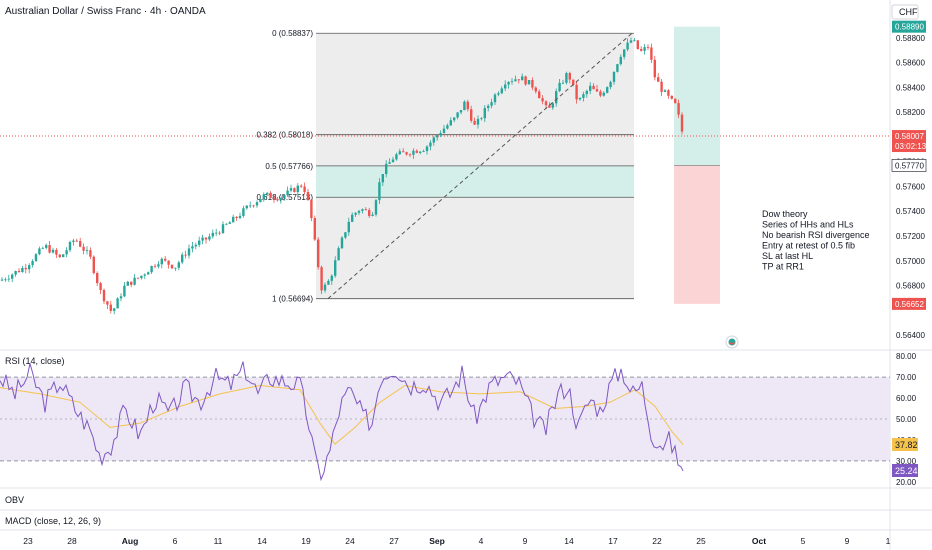  Describe the element at coordinates (130, 541) in the screenshot. I see `time-tick-label: Aug` at that location.